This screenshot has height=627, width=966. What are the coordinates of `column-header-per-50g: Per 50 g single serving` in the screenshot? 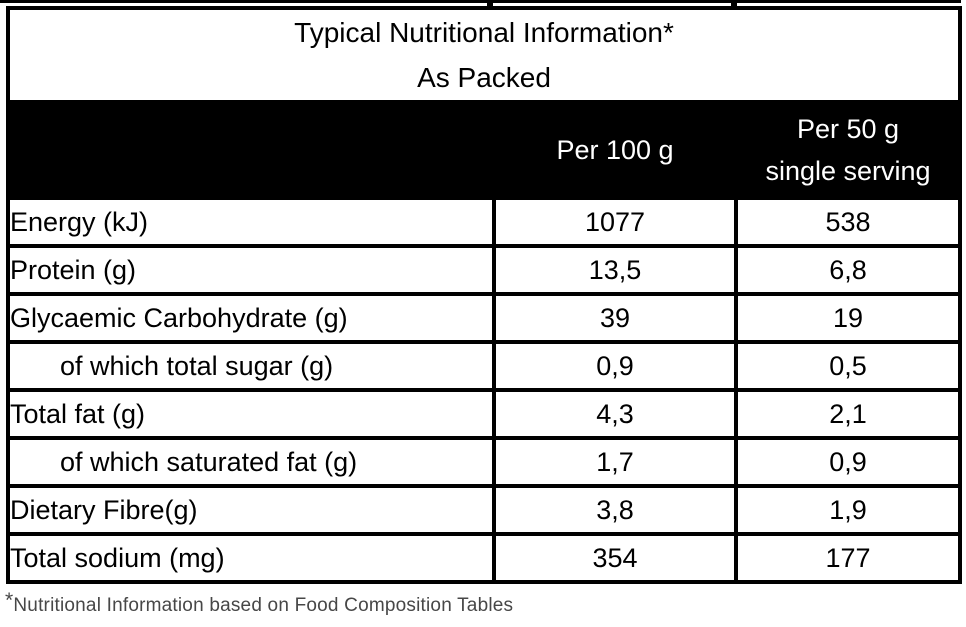 It's located at (848, 150).